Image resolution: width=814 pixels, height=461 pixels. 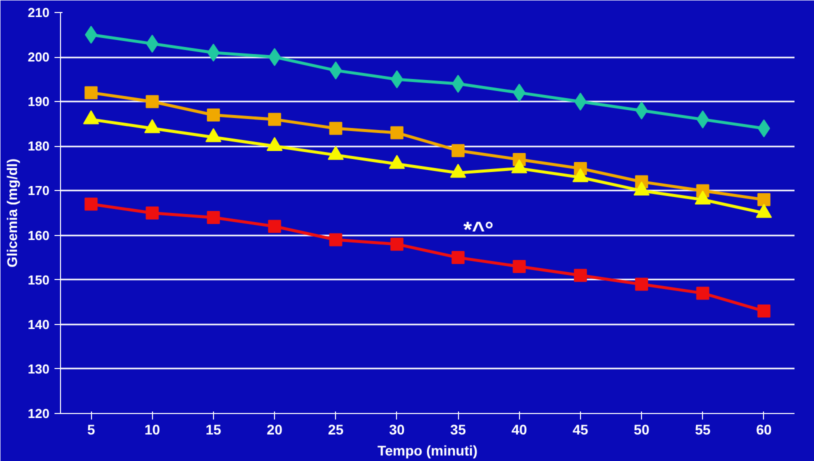 I want to click on x-tick-label: 10, so click(x=152, y=430).